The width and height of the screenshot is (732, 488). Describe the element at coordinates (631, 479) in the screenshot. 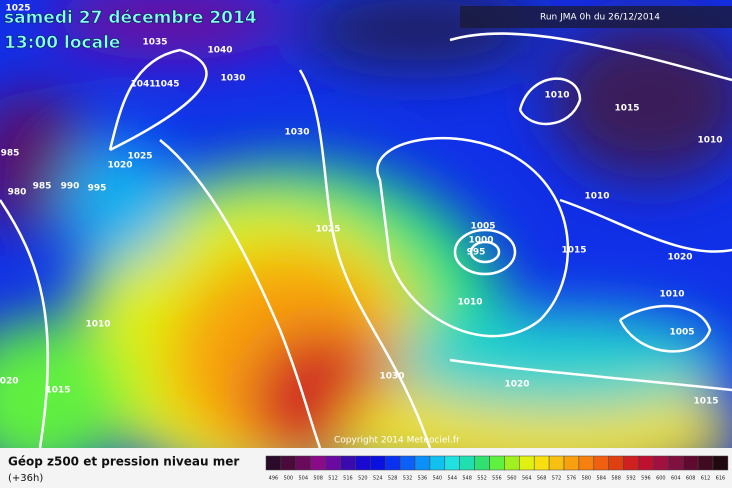

I see `scale-label: 592` at that location.